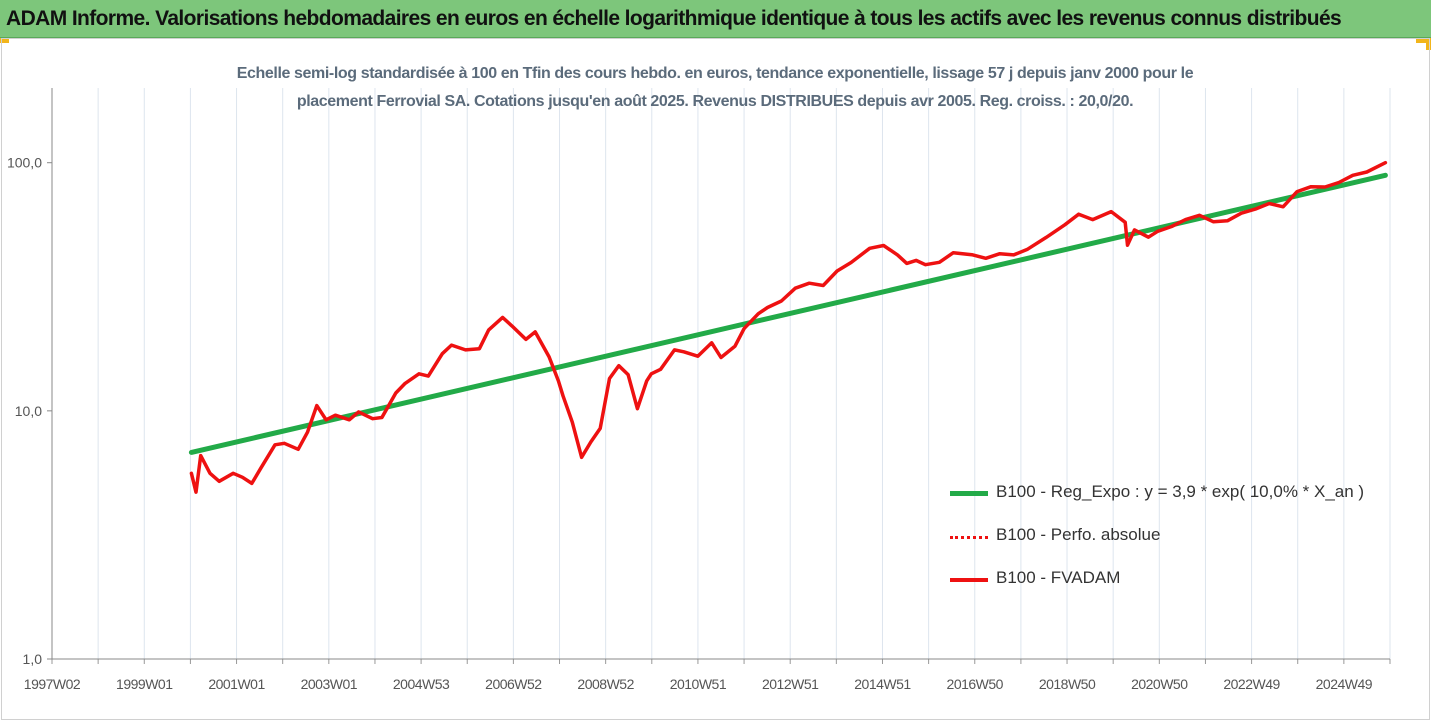 This screenshot has width=1431, height=721. I want to click on x-tick-label: 2010W51, so click(698, 684).